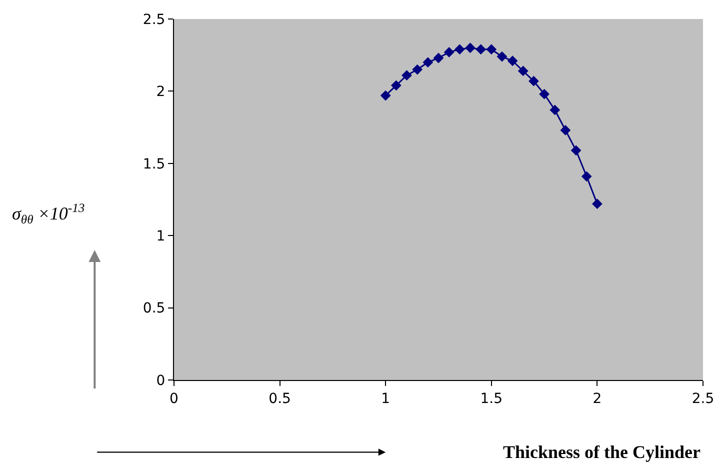 This screenshot has width=726, height=472. What do you see at coordinates (161, 236) in the screenshot?
I see `y-tick-label: 1` at bounding box center [161, 236].